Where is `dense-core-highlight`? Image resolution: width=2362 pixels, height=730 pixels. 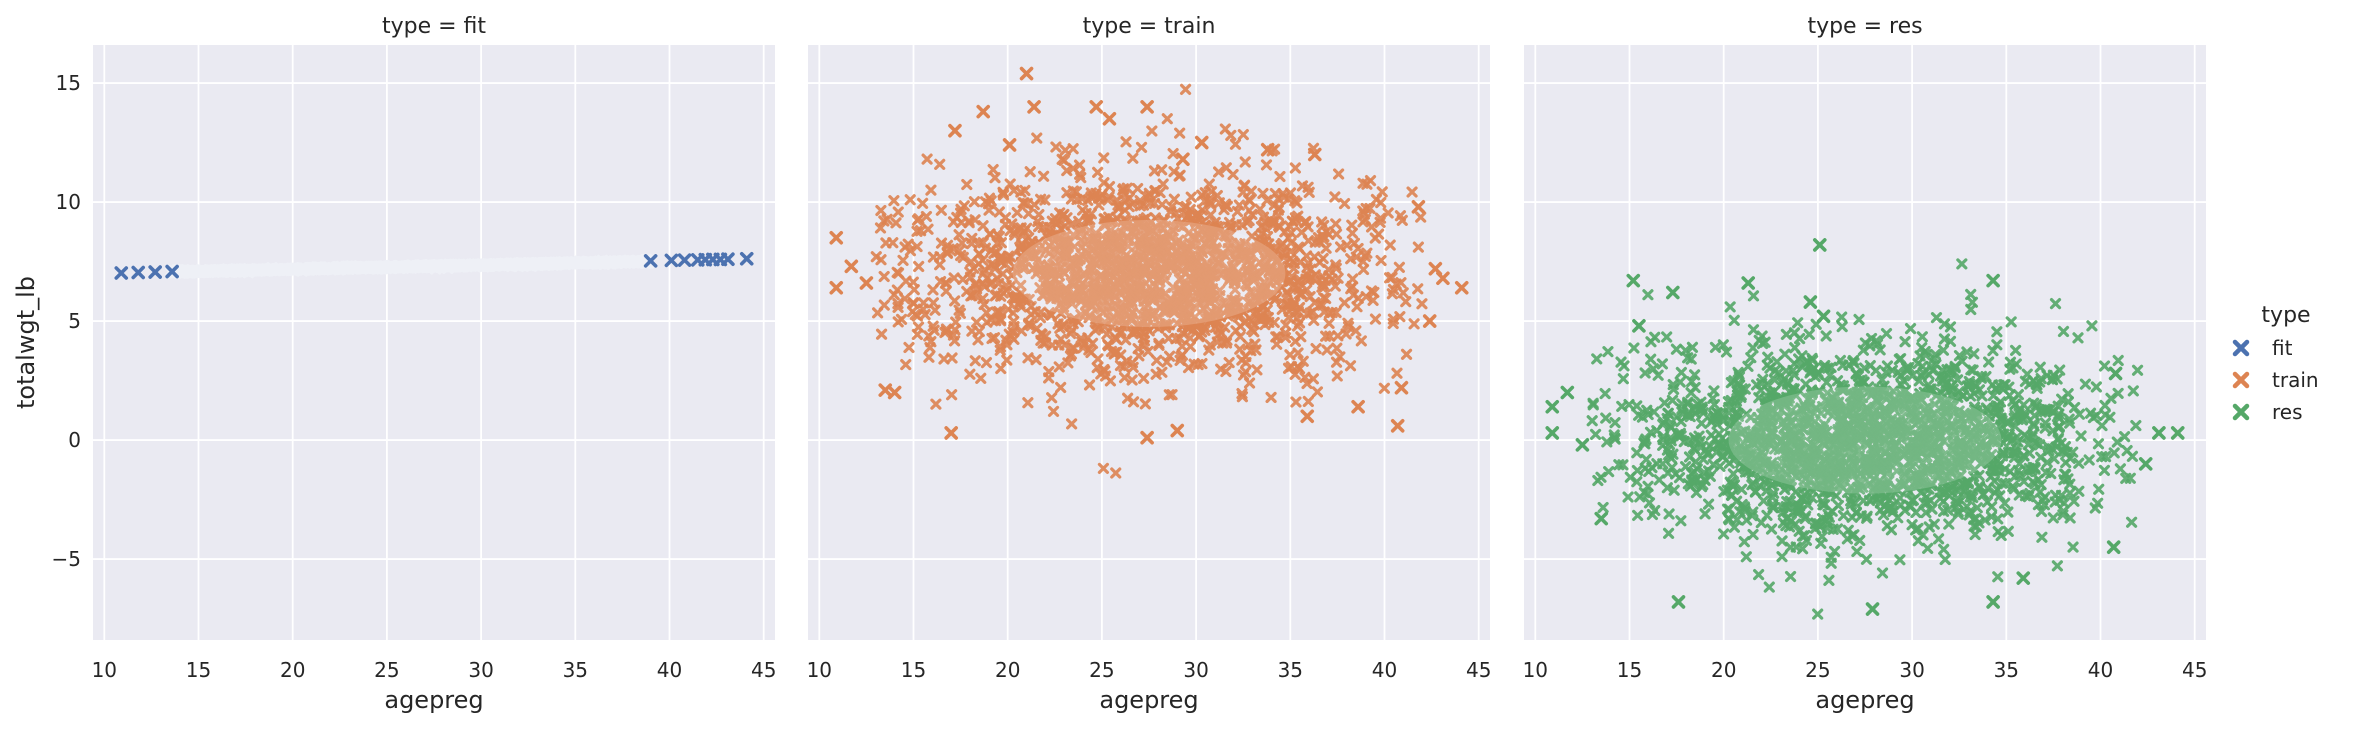
dense-core-highlight is located at coordinates (1149, 273).